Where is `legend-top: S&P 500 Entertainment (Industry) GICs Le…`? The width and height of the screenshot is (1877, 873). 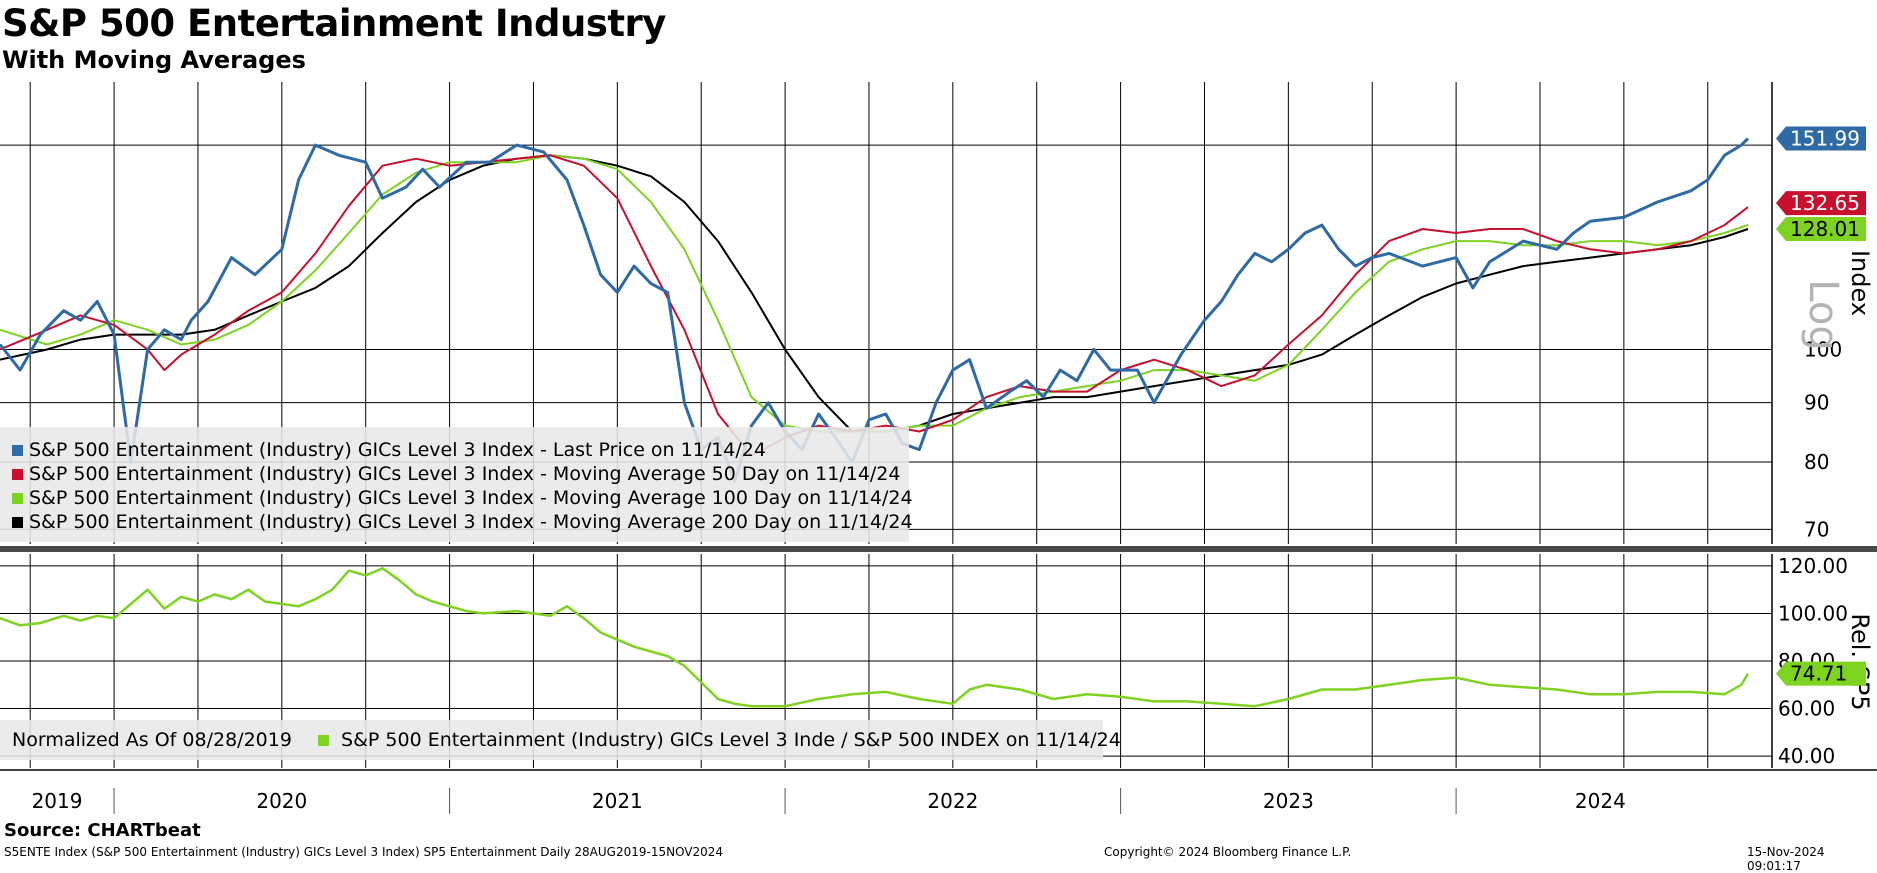
legend-top: S&P 500 Entertainment (Industry) GICs Le… is located at coordinates (456, 484).